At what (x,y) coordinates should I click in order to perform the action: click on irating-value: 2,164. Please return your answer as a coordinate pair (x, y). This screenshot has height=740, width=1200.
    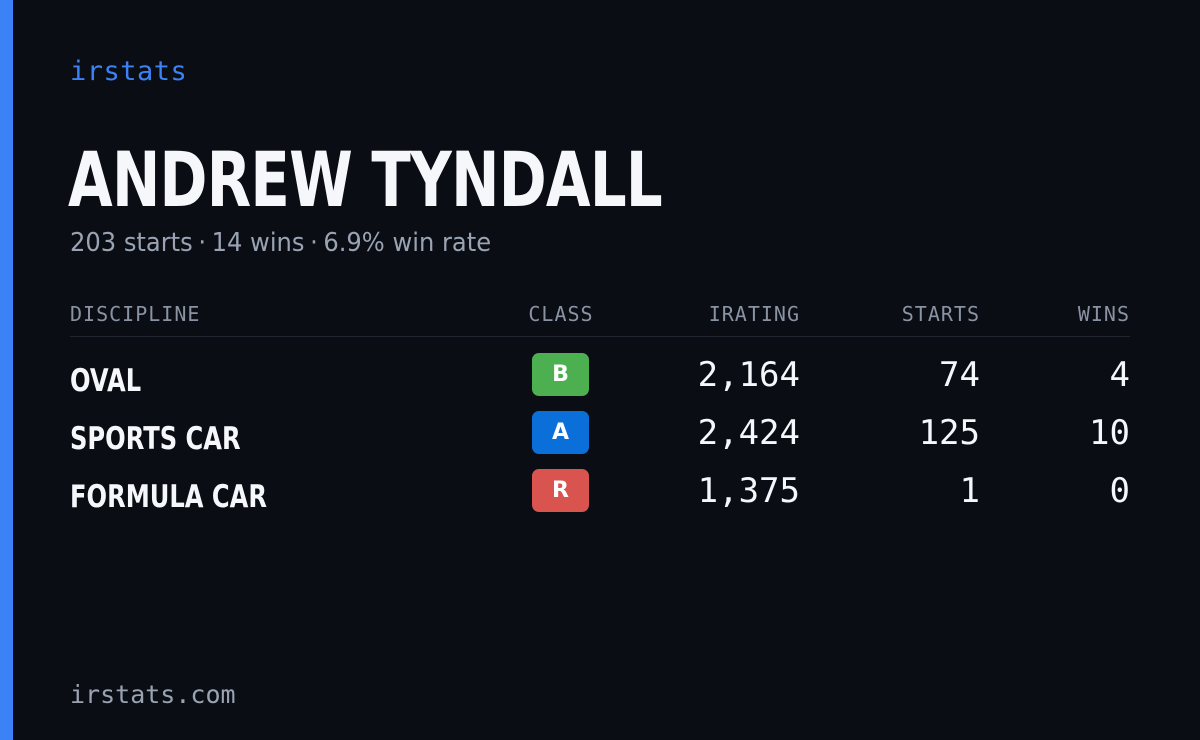
    Looking at the image, I should click on (748, 375).